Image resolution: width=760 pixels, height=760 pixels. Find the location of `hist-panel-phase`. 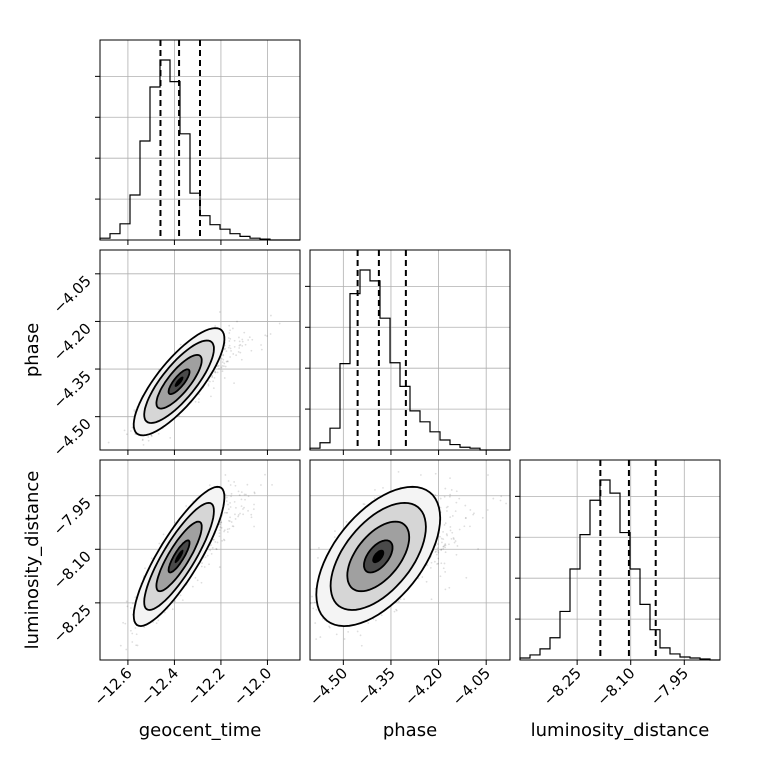

hist-panel-phase is located at coordinates (408, 352).